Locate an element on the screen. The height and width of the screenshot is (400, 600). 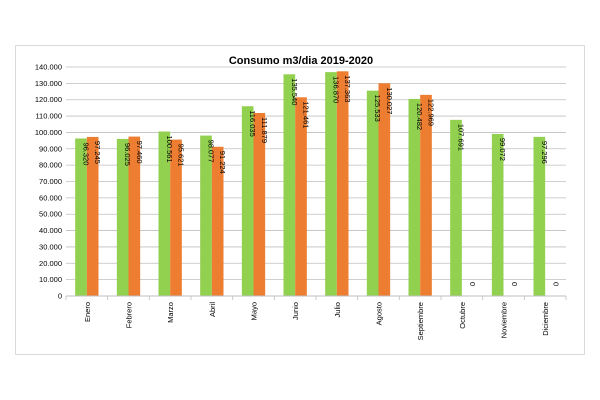
y-tick-label: 60.000 is located at coordinates (50, 197).